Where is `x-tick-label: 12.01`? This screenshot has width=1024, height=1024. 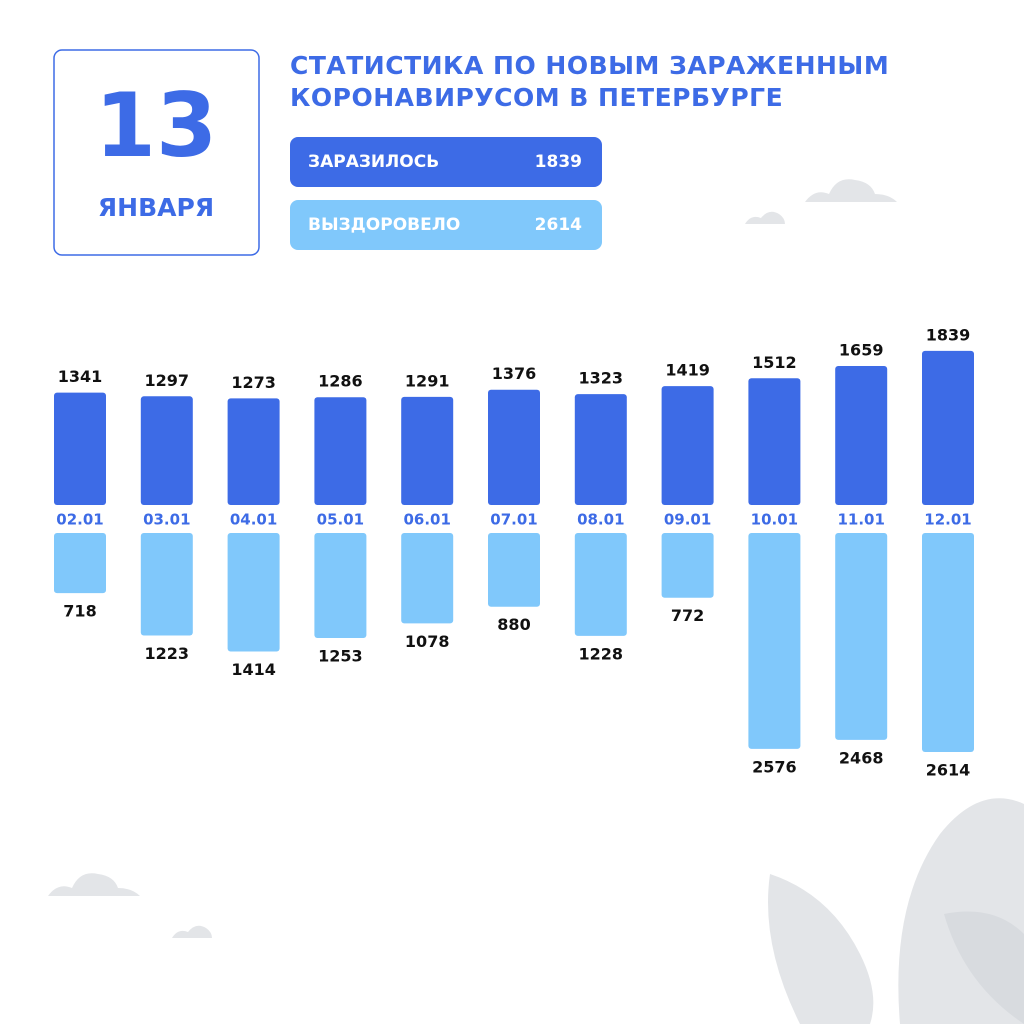
x-tick-label: 12.01 is located at coordinates (947, 520).